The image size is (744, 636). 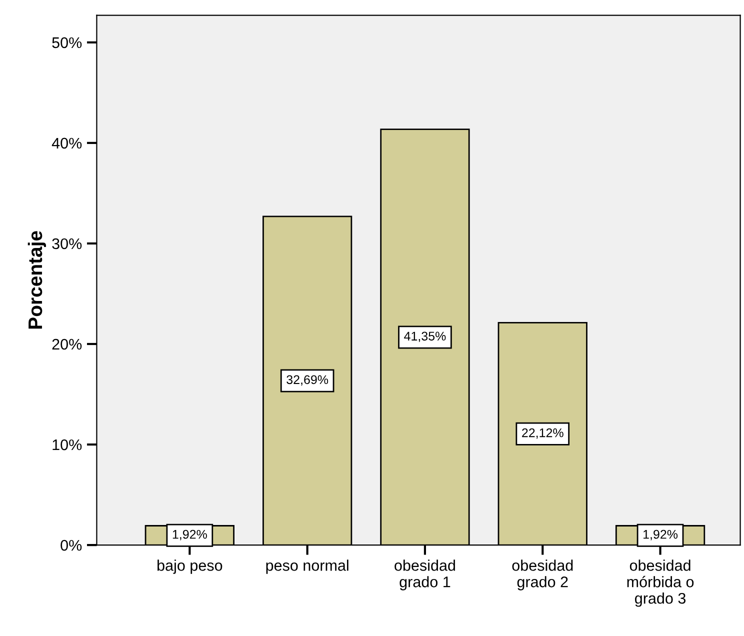 What do you see at coordinates (307, 380) in the screenshot?
I see `data-label: 32,69%` at bounding box center [307, 380].